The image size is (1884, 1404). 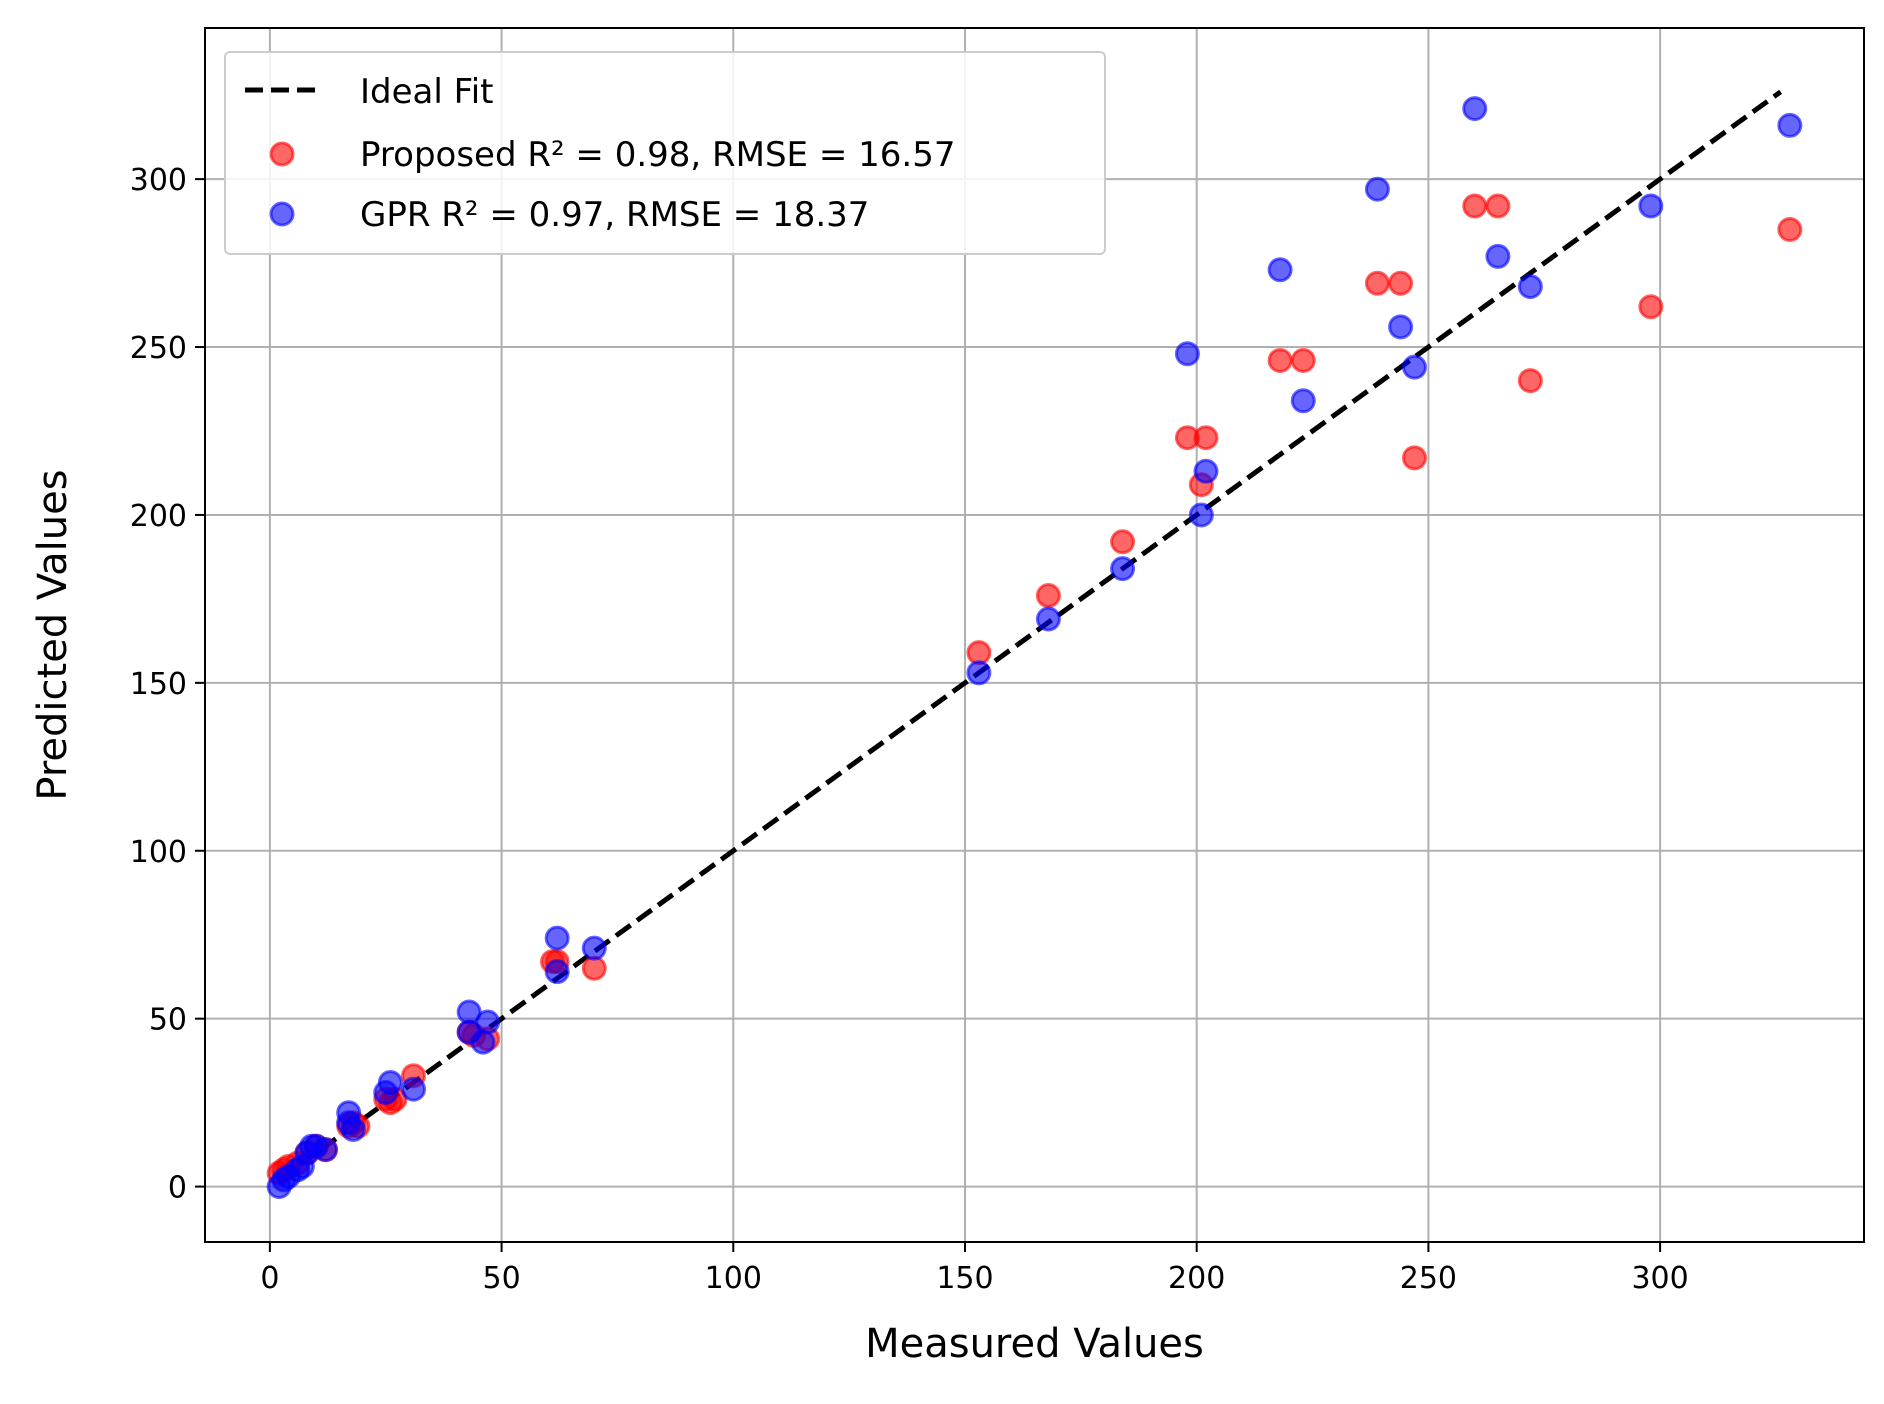 I want to click on legend-proposed-label: Proposed R² = 0.98, RMSE = 16.57, so click(x=657, y=155).